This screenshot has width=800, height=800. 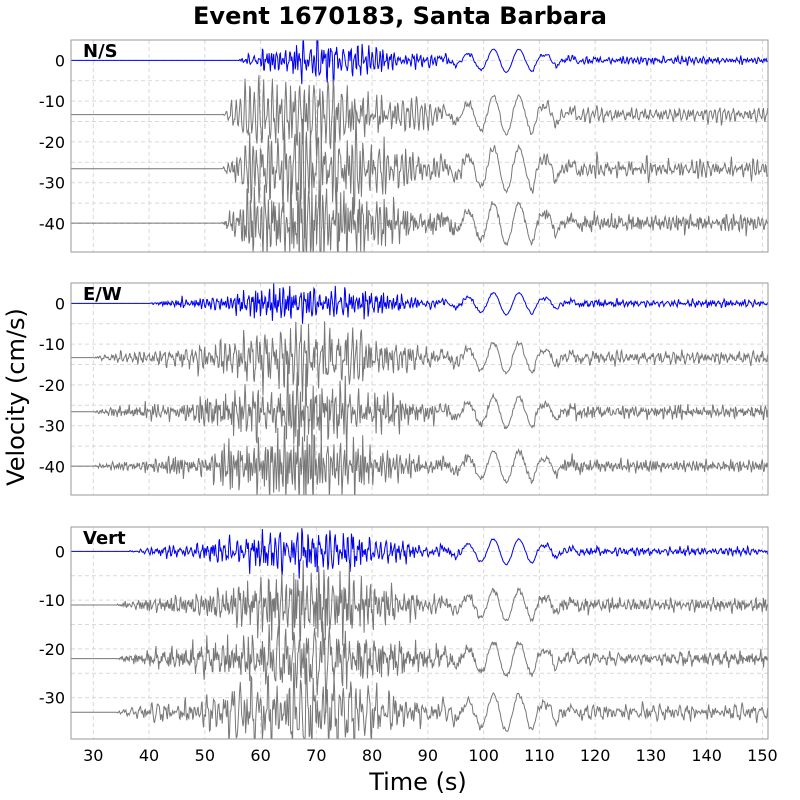 I want to click on x-tick-labels: 30 40 50 60 70 80 90 100 110 120 130 140 150, so click(x=430, y=755).